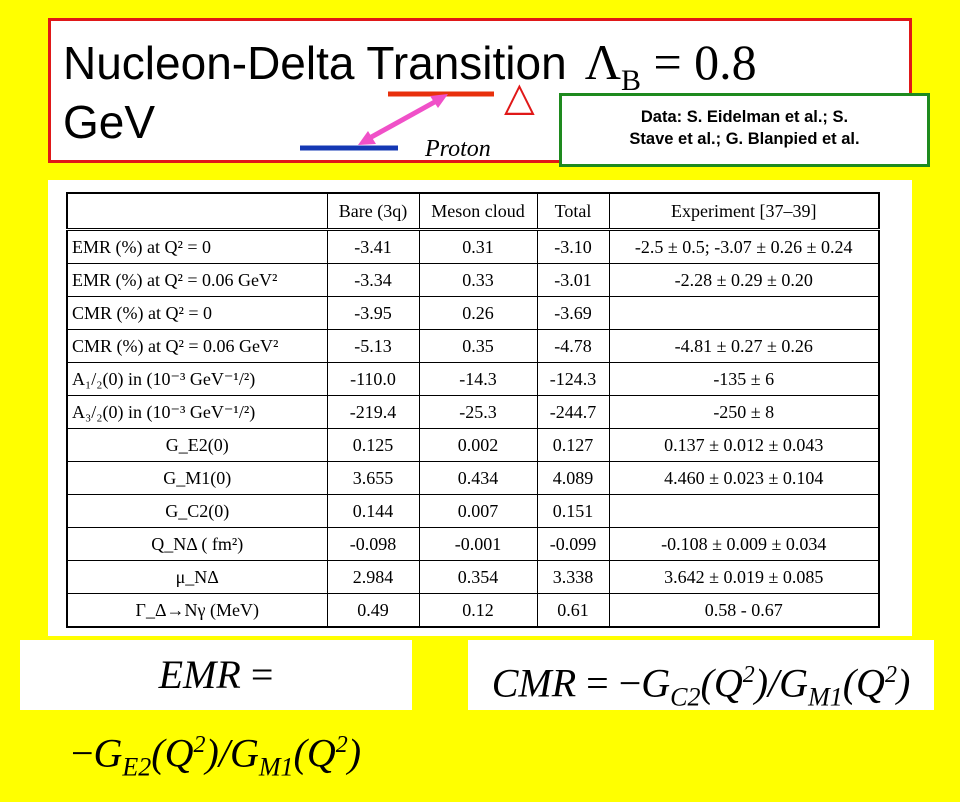 The height and width of the screenshot is (802, 960). What do you see at coordinates (534, 683) in the screenshot?
I see `cmr-lhs: CMR` at bounding box center [534, 683].